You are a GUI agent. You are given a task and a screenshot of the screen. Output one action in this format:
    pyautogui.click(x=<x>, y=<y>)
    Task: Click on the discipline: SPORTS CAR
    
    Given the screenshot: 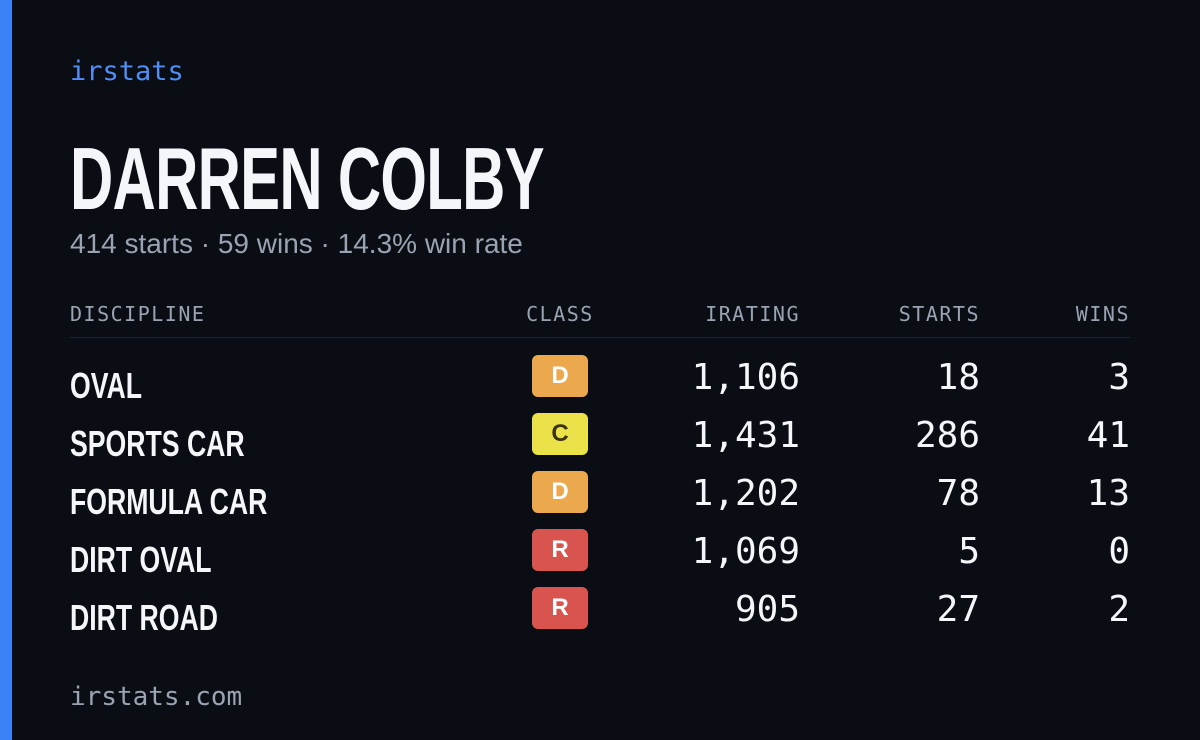 What is the action you would take?
    pyautogui.click(x=157, y=443)
    